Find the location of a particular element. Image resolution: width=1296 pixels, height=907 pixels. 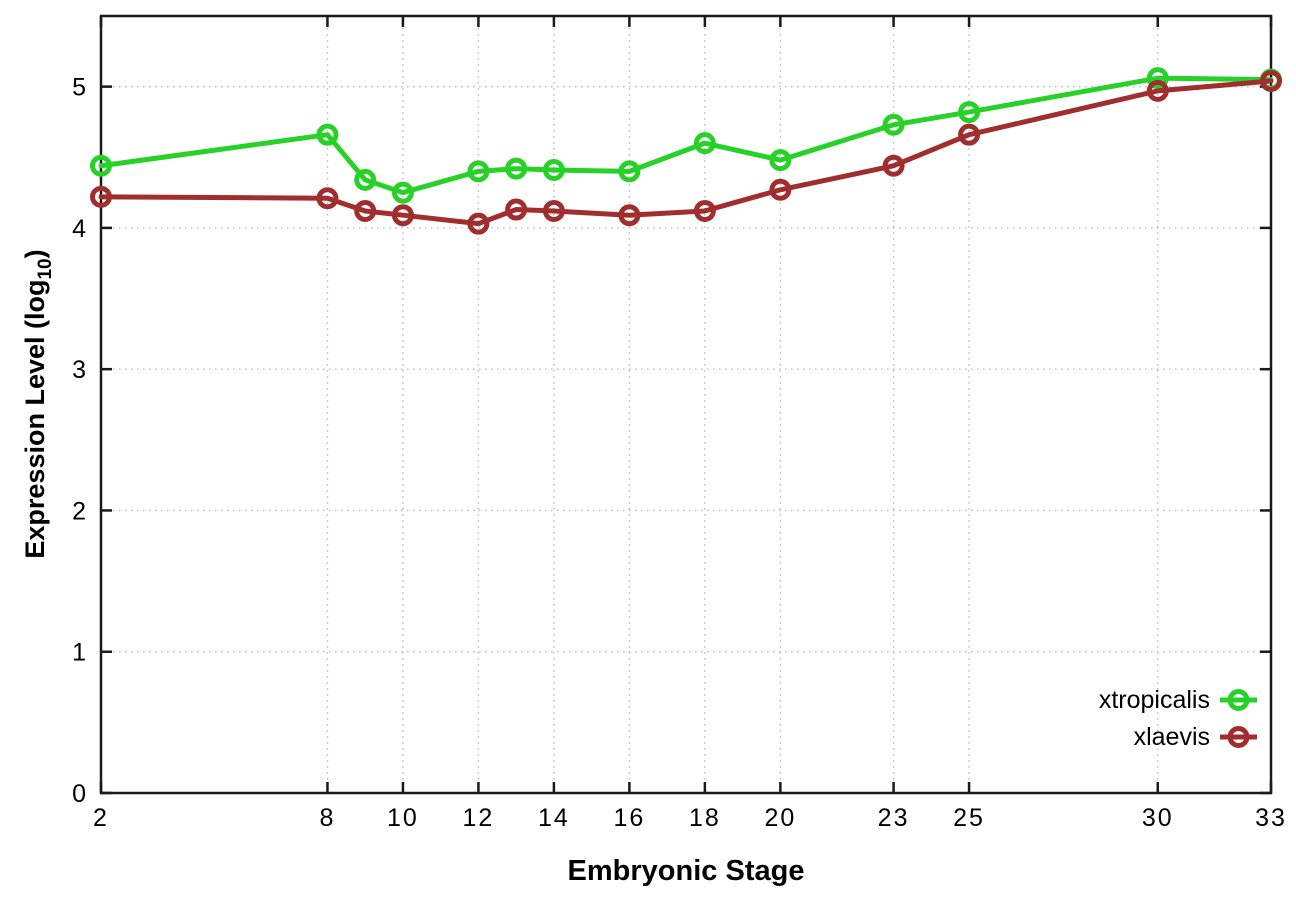

x-tick-label: 16 is located at coordinates (629, 818).